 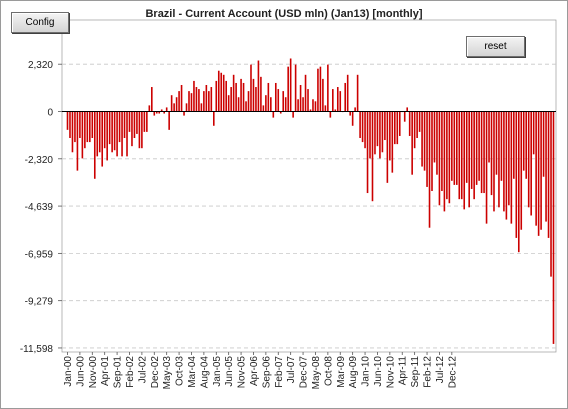 I want to click on x-tick-label: Sep-01, so click(x=118, y=372).